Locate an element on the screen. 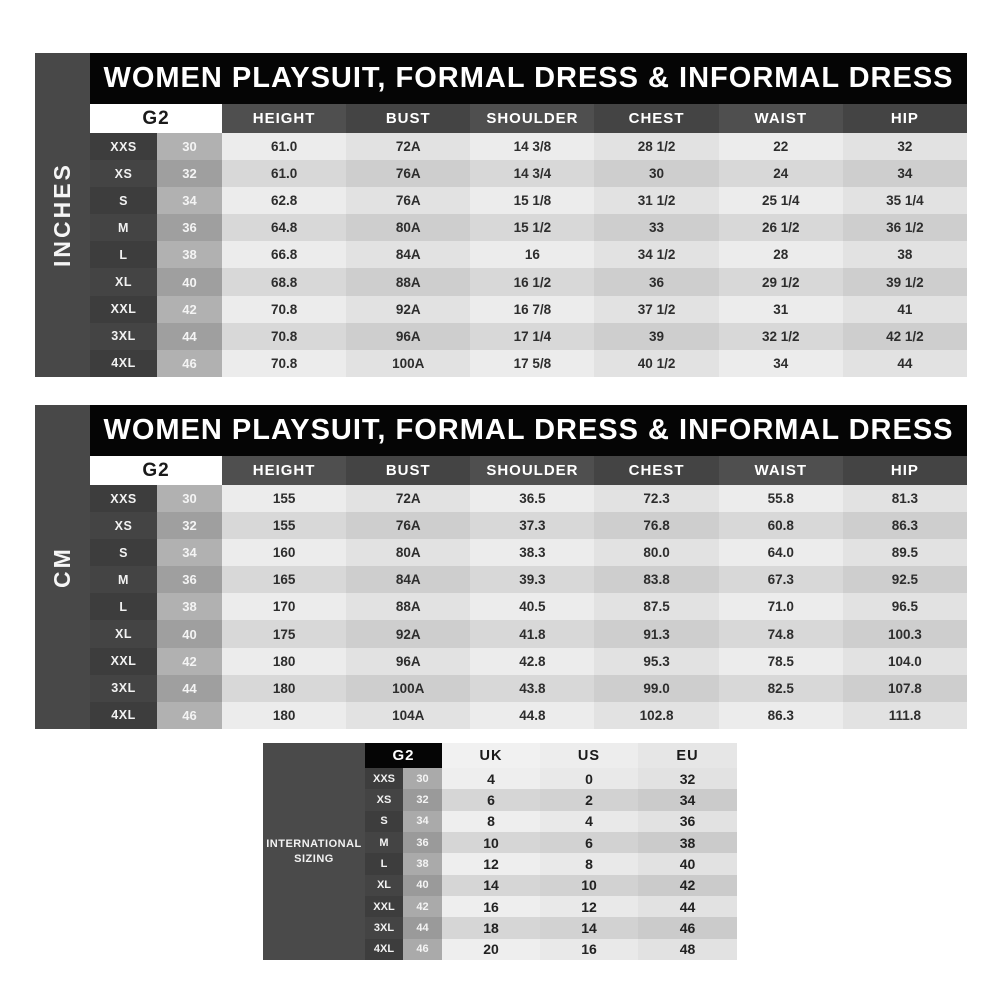  g2-size-cell: 36 is located at coordinates (189, 228).